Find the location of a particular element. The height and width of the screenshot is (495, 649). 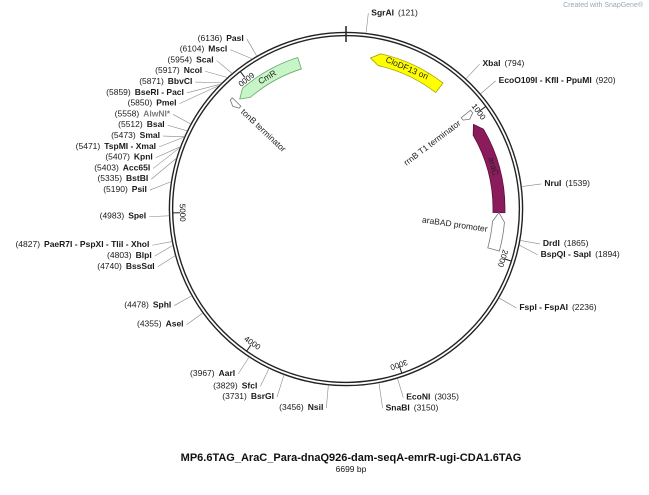

site-label: (5954) ScaI is located at coordinates (191, 60).